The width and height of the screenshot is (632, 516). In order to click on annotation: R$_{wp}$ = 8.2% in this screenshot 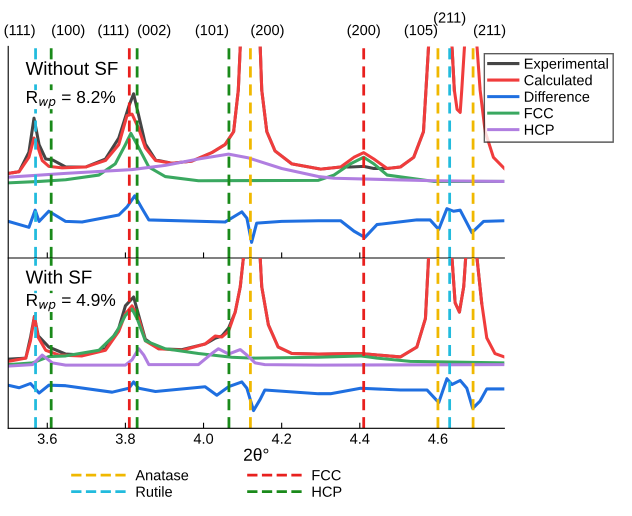, I will do `click(71, 99)`.